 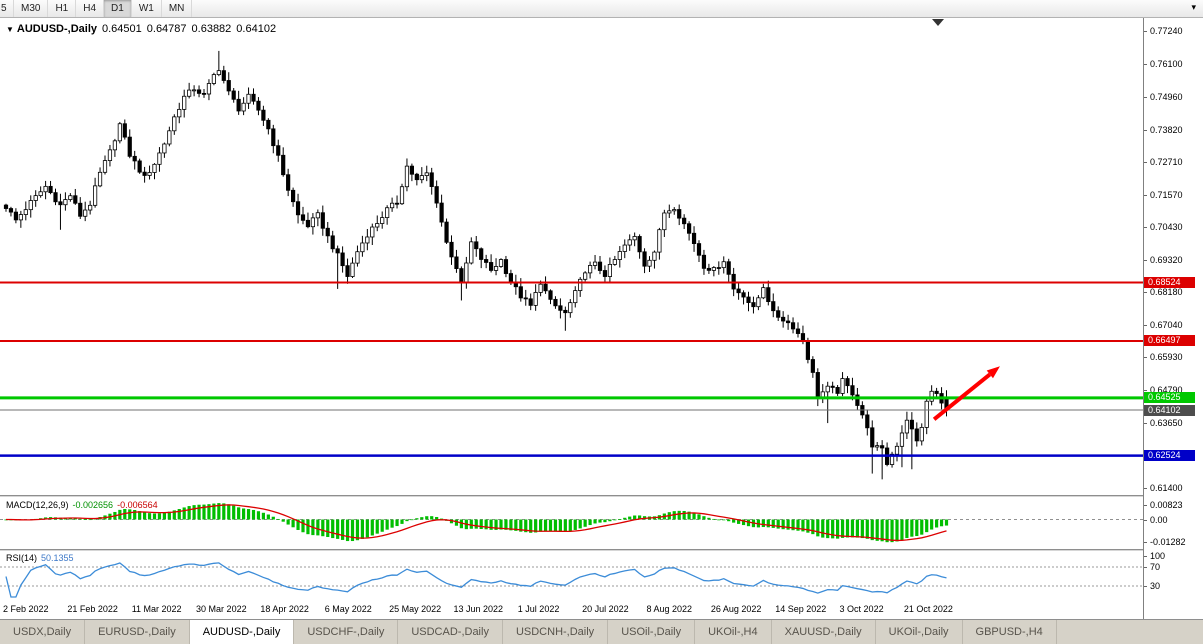 What do you see at coordinates (1166, 194) in the screenshot?
I see `price-tick: 0.71570` at bounding box center [1166, 194].